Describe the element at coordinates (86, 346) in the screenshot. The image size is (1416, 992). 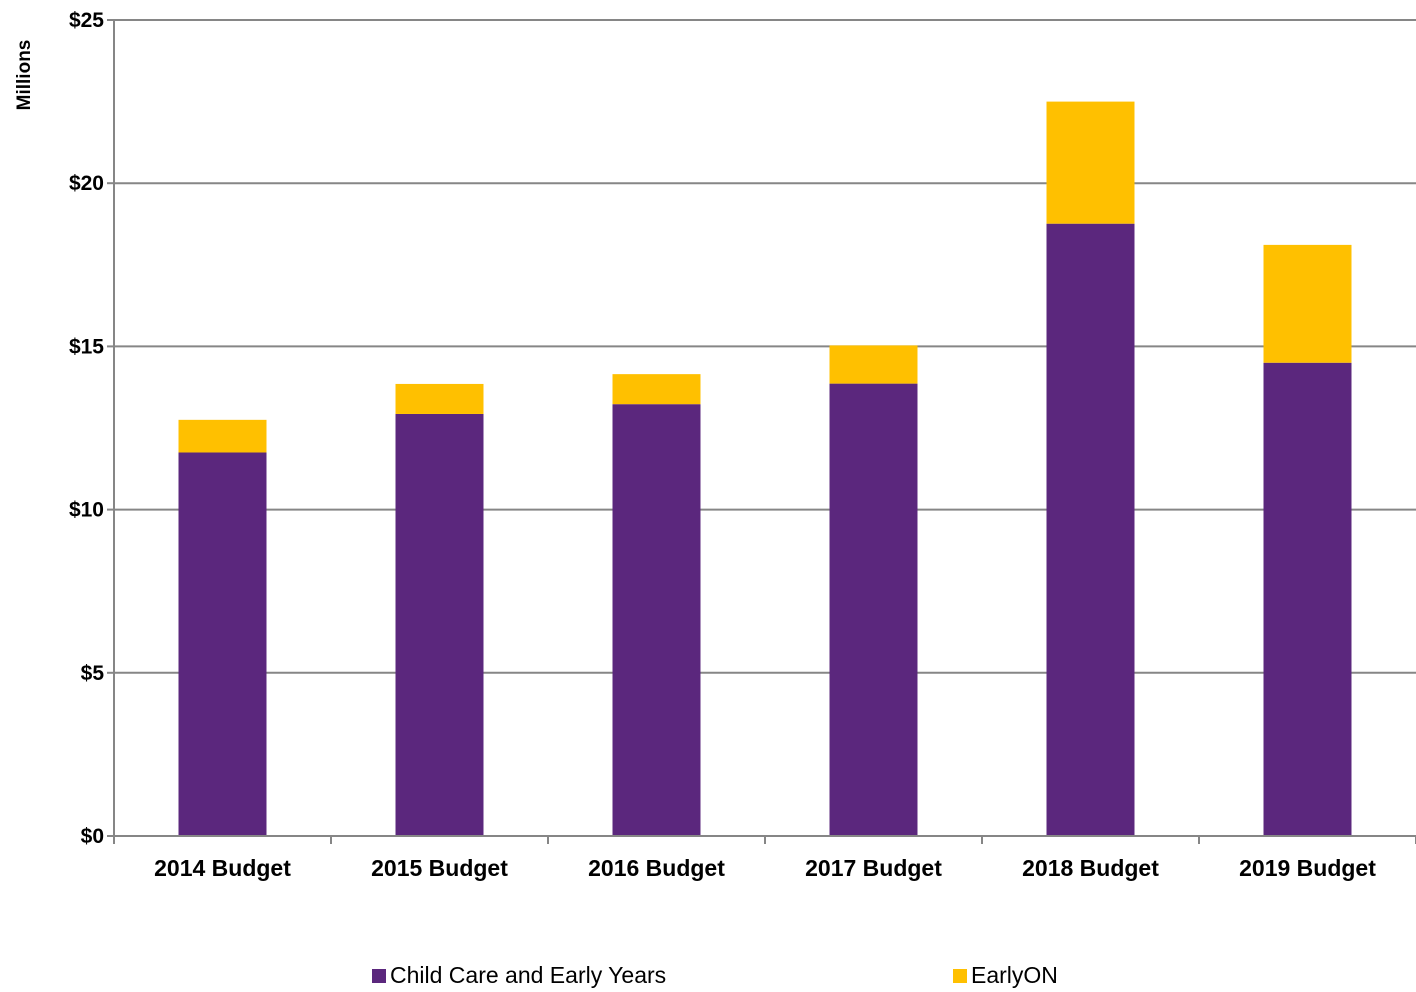
I see `y-tick-label: $15` at that location.